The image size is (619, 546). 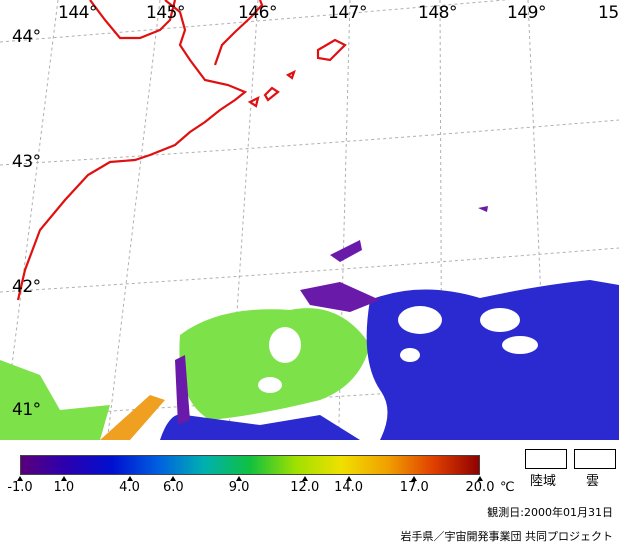 What do you see at coordinates (257, 13) in the screenshot?
I see `lon-label-146: 146°` at bounding box center [257, 13].